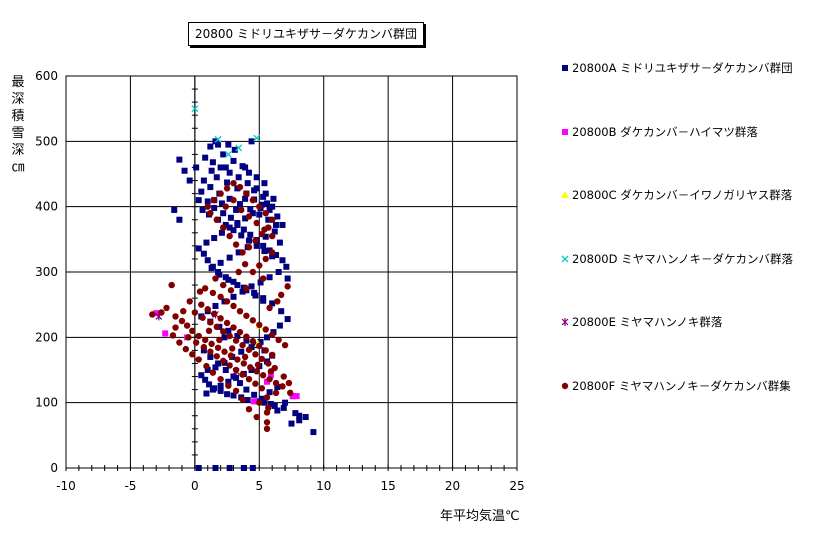  Describe the element at coordinates (195, 486) in the screenshot. I see `x-tick-label: 0` at that location.